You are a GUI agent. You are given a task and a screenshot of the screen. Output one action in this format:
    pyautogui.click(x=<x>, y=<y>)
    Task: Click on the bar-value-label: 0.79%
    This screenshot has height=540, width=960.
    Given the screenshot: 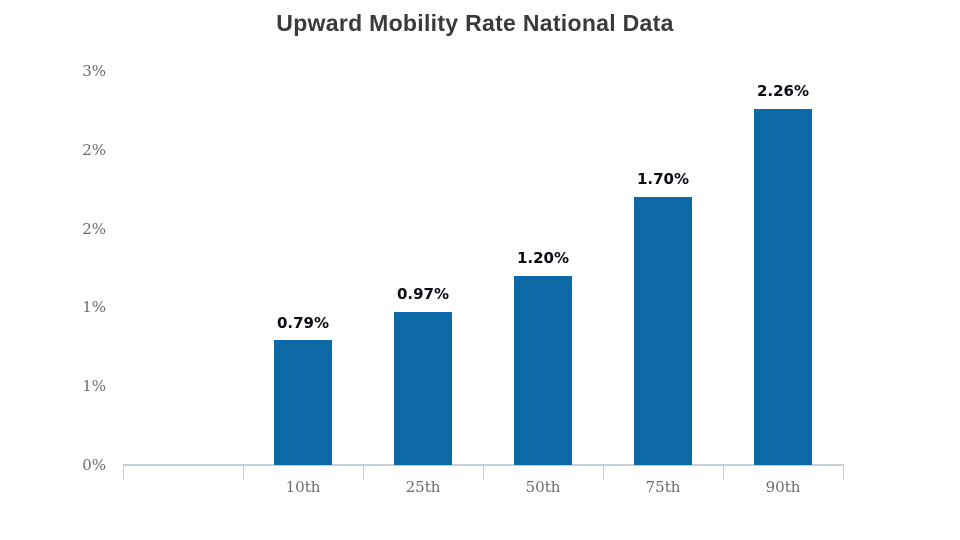 What is the action you would take?
    pyautogui.click(x=303, y=322)
    